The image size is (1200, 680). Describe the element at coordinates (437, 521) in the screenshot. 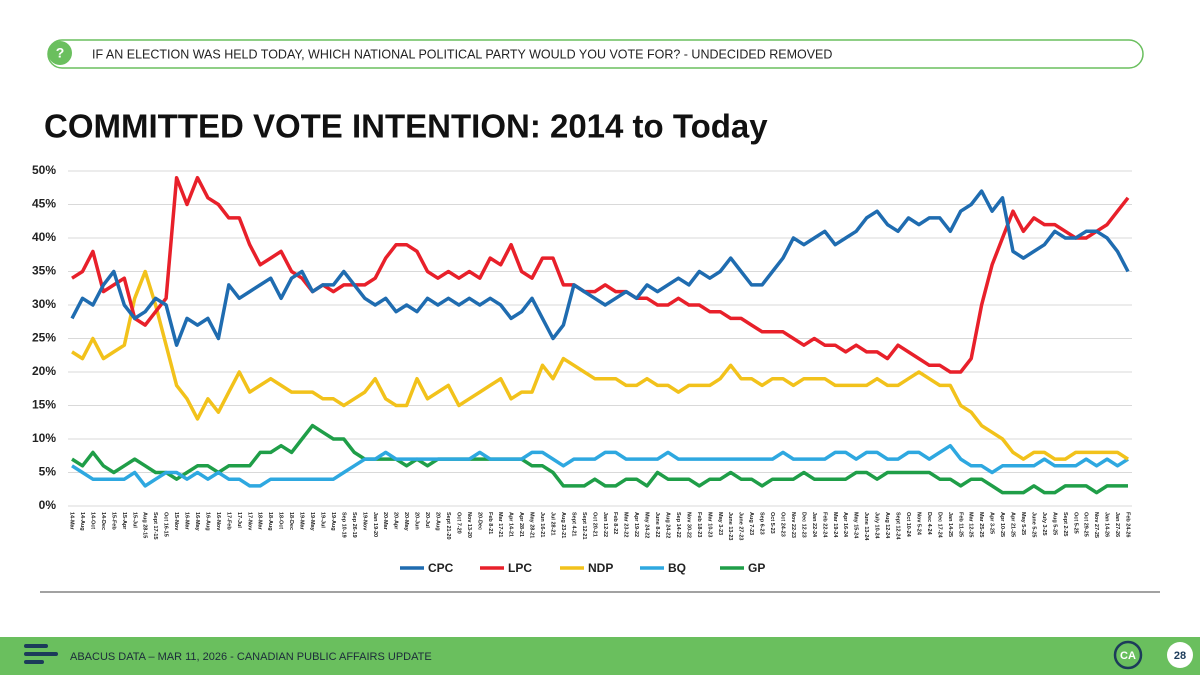

I see `x-tick-label: 20-Aug` at that location.